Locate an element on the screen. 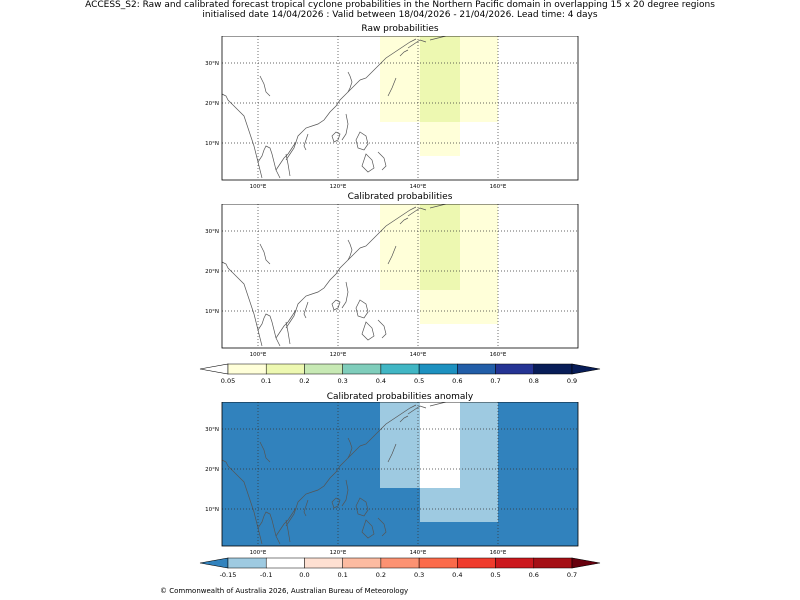 Image resolution: width=800 pixels, height=600 pixels. anomaly-map: 100°E 120°E 140°E 160°E 10°N 20°N 30°N is located at coordinates (392, 479).